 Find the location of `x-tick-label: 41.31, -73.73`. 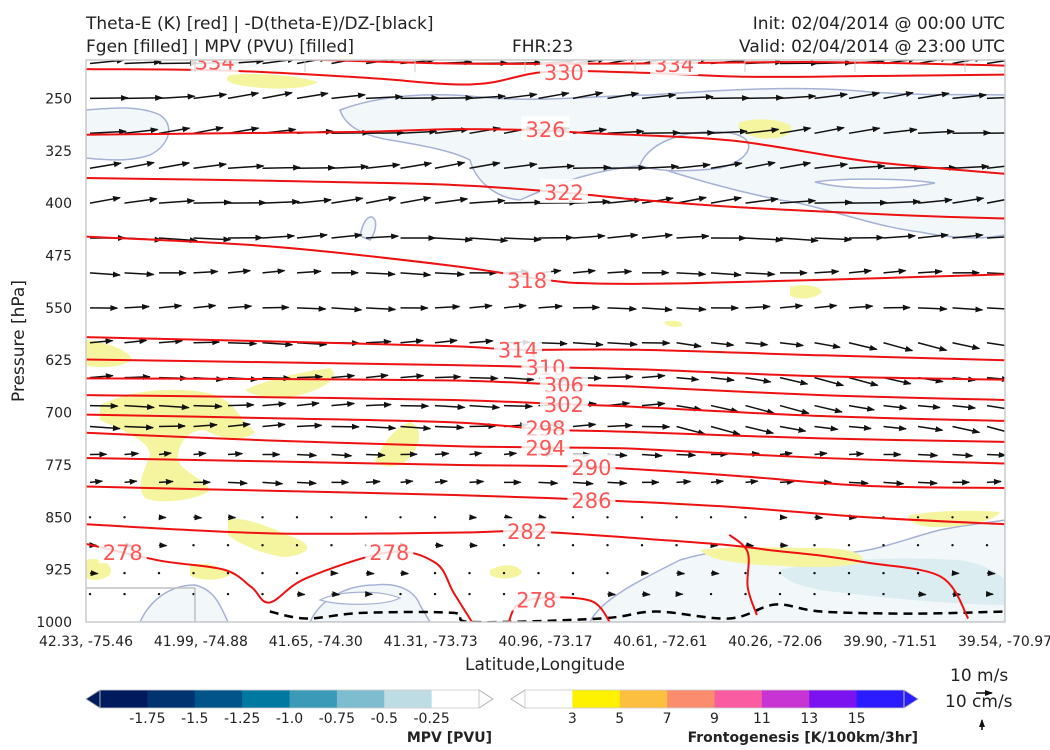

x-tick-label: 41.31, -73.73 is located at coordinates (431, 642).